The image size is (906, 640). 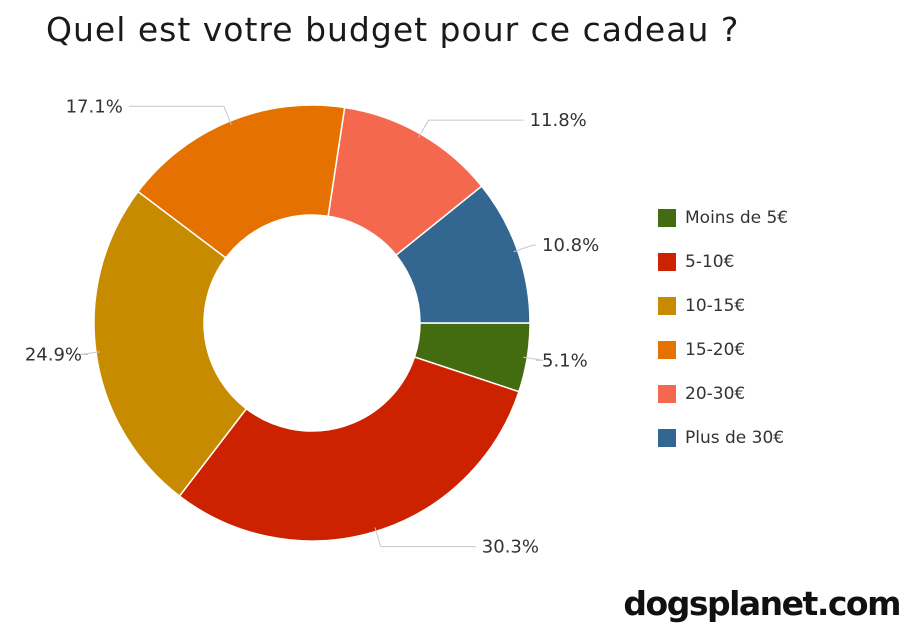 What do you see at coordinates (94, 106) in the screenshot?
I see `data-label-15-20eur: 17.1%` at bounding box center [94, 106].